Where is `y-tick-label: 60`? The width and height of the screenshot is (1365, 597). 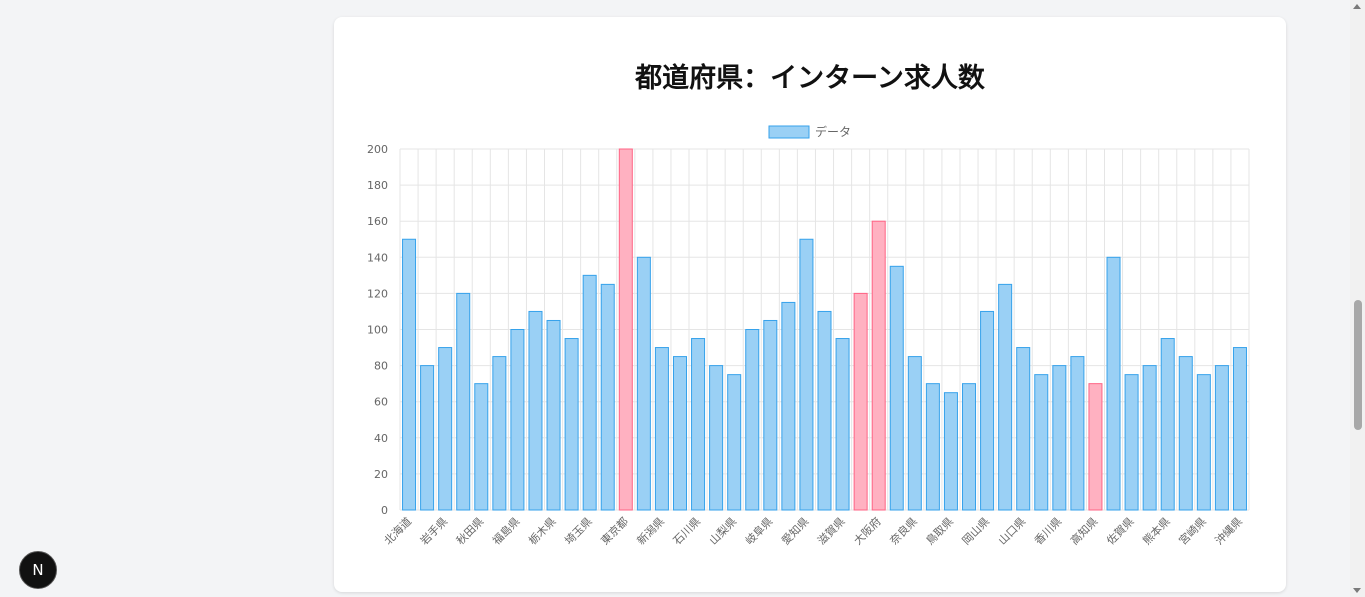
y-tick-label: 60 is located at coordinates (381, 402).